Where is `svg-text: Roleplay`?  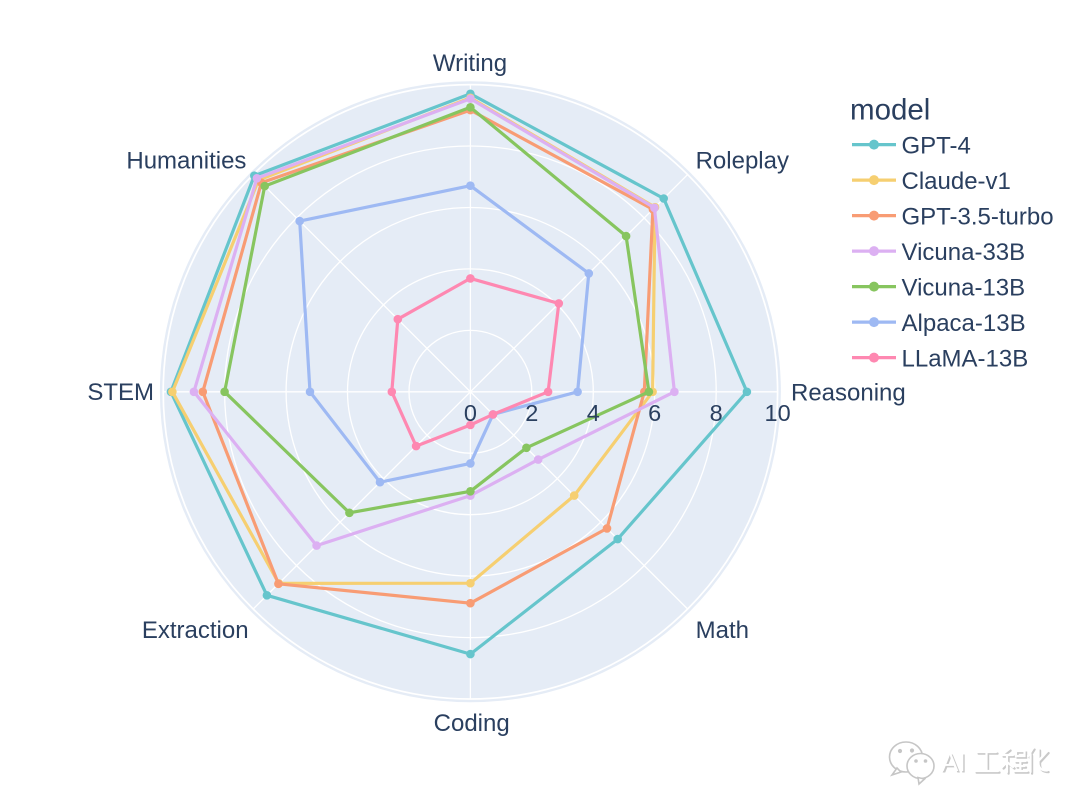 svg-text: Roleplay is located at coordinates (742, 161).